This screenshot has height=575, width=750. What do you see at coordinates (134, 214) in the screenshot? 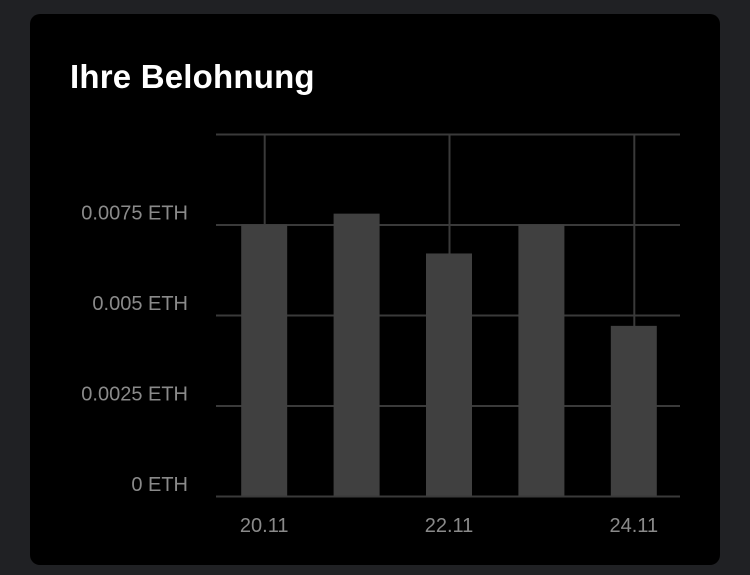
I see `y-tick-label: 0.0075 ETH` at bounding box center [134, 214].